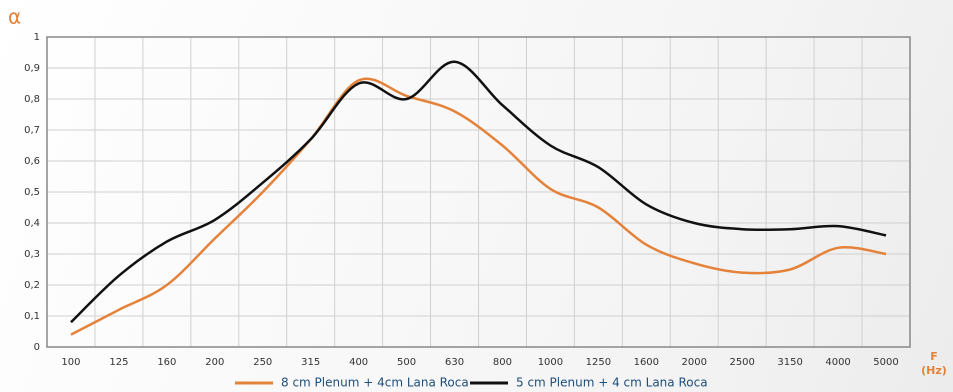  Describe the element at coordinates (32, 316) in the screenshot. I see `y-tick-label: 0,1` at that location.